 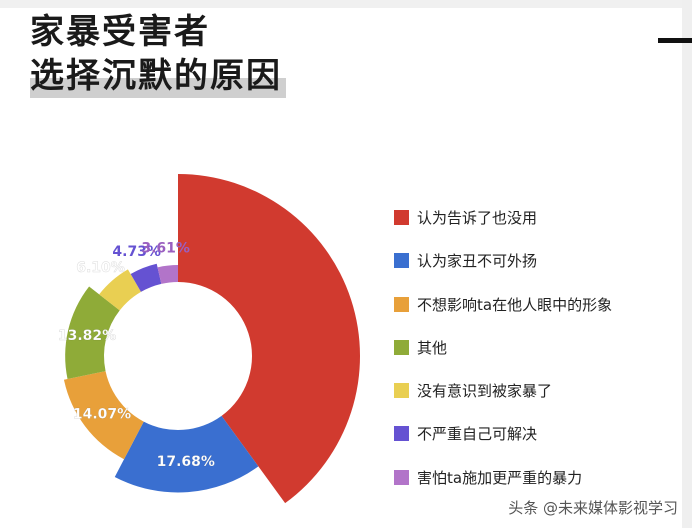 I want to click on legend-label: 其他, so click(x=432, y=347).